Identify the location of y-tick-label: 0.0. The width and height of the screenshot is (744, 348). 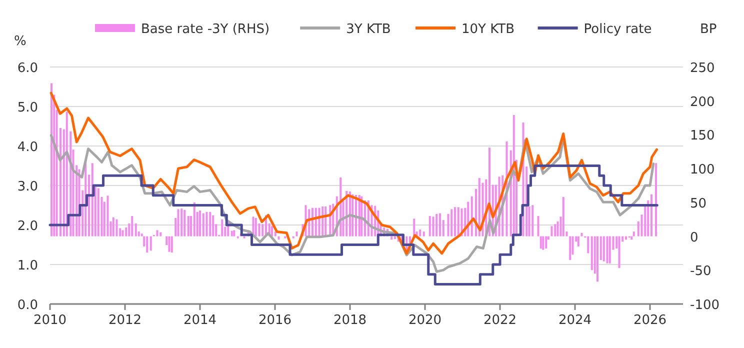
(27, 305).